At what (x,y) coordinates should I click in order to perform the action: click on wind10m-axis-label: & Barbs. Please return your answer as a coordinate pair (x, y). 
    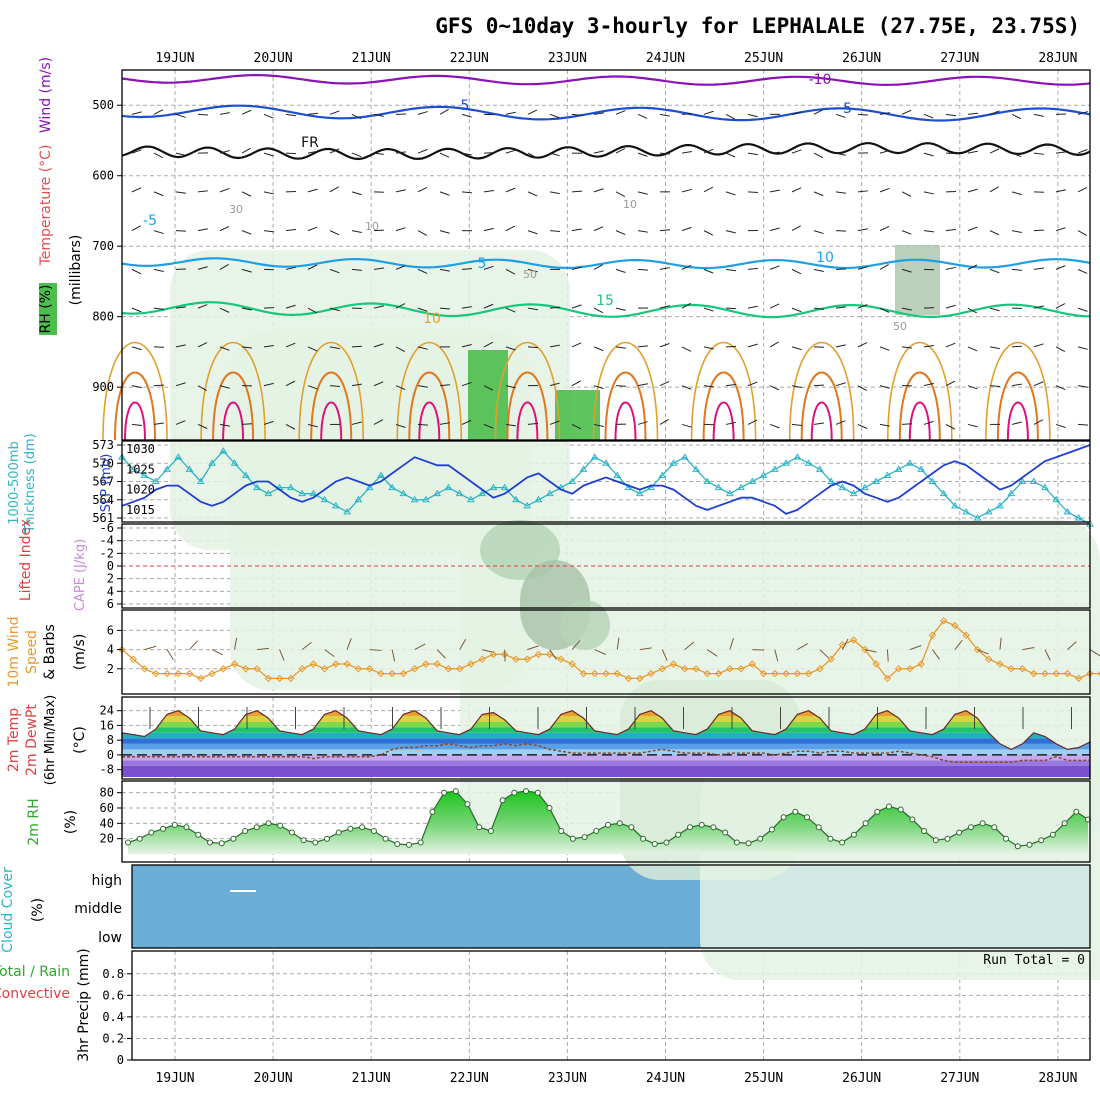
    Looking at the image, I should click on (50, 652).